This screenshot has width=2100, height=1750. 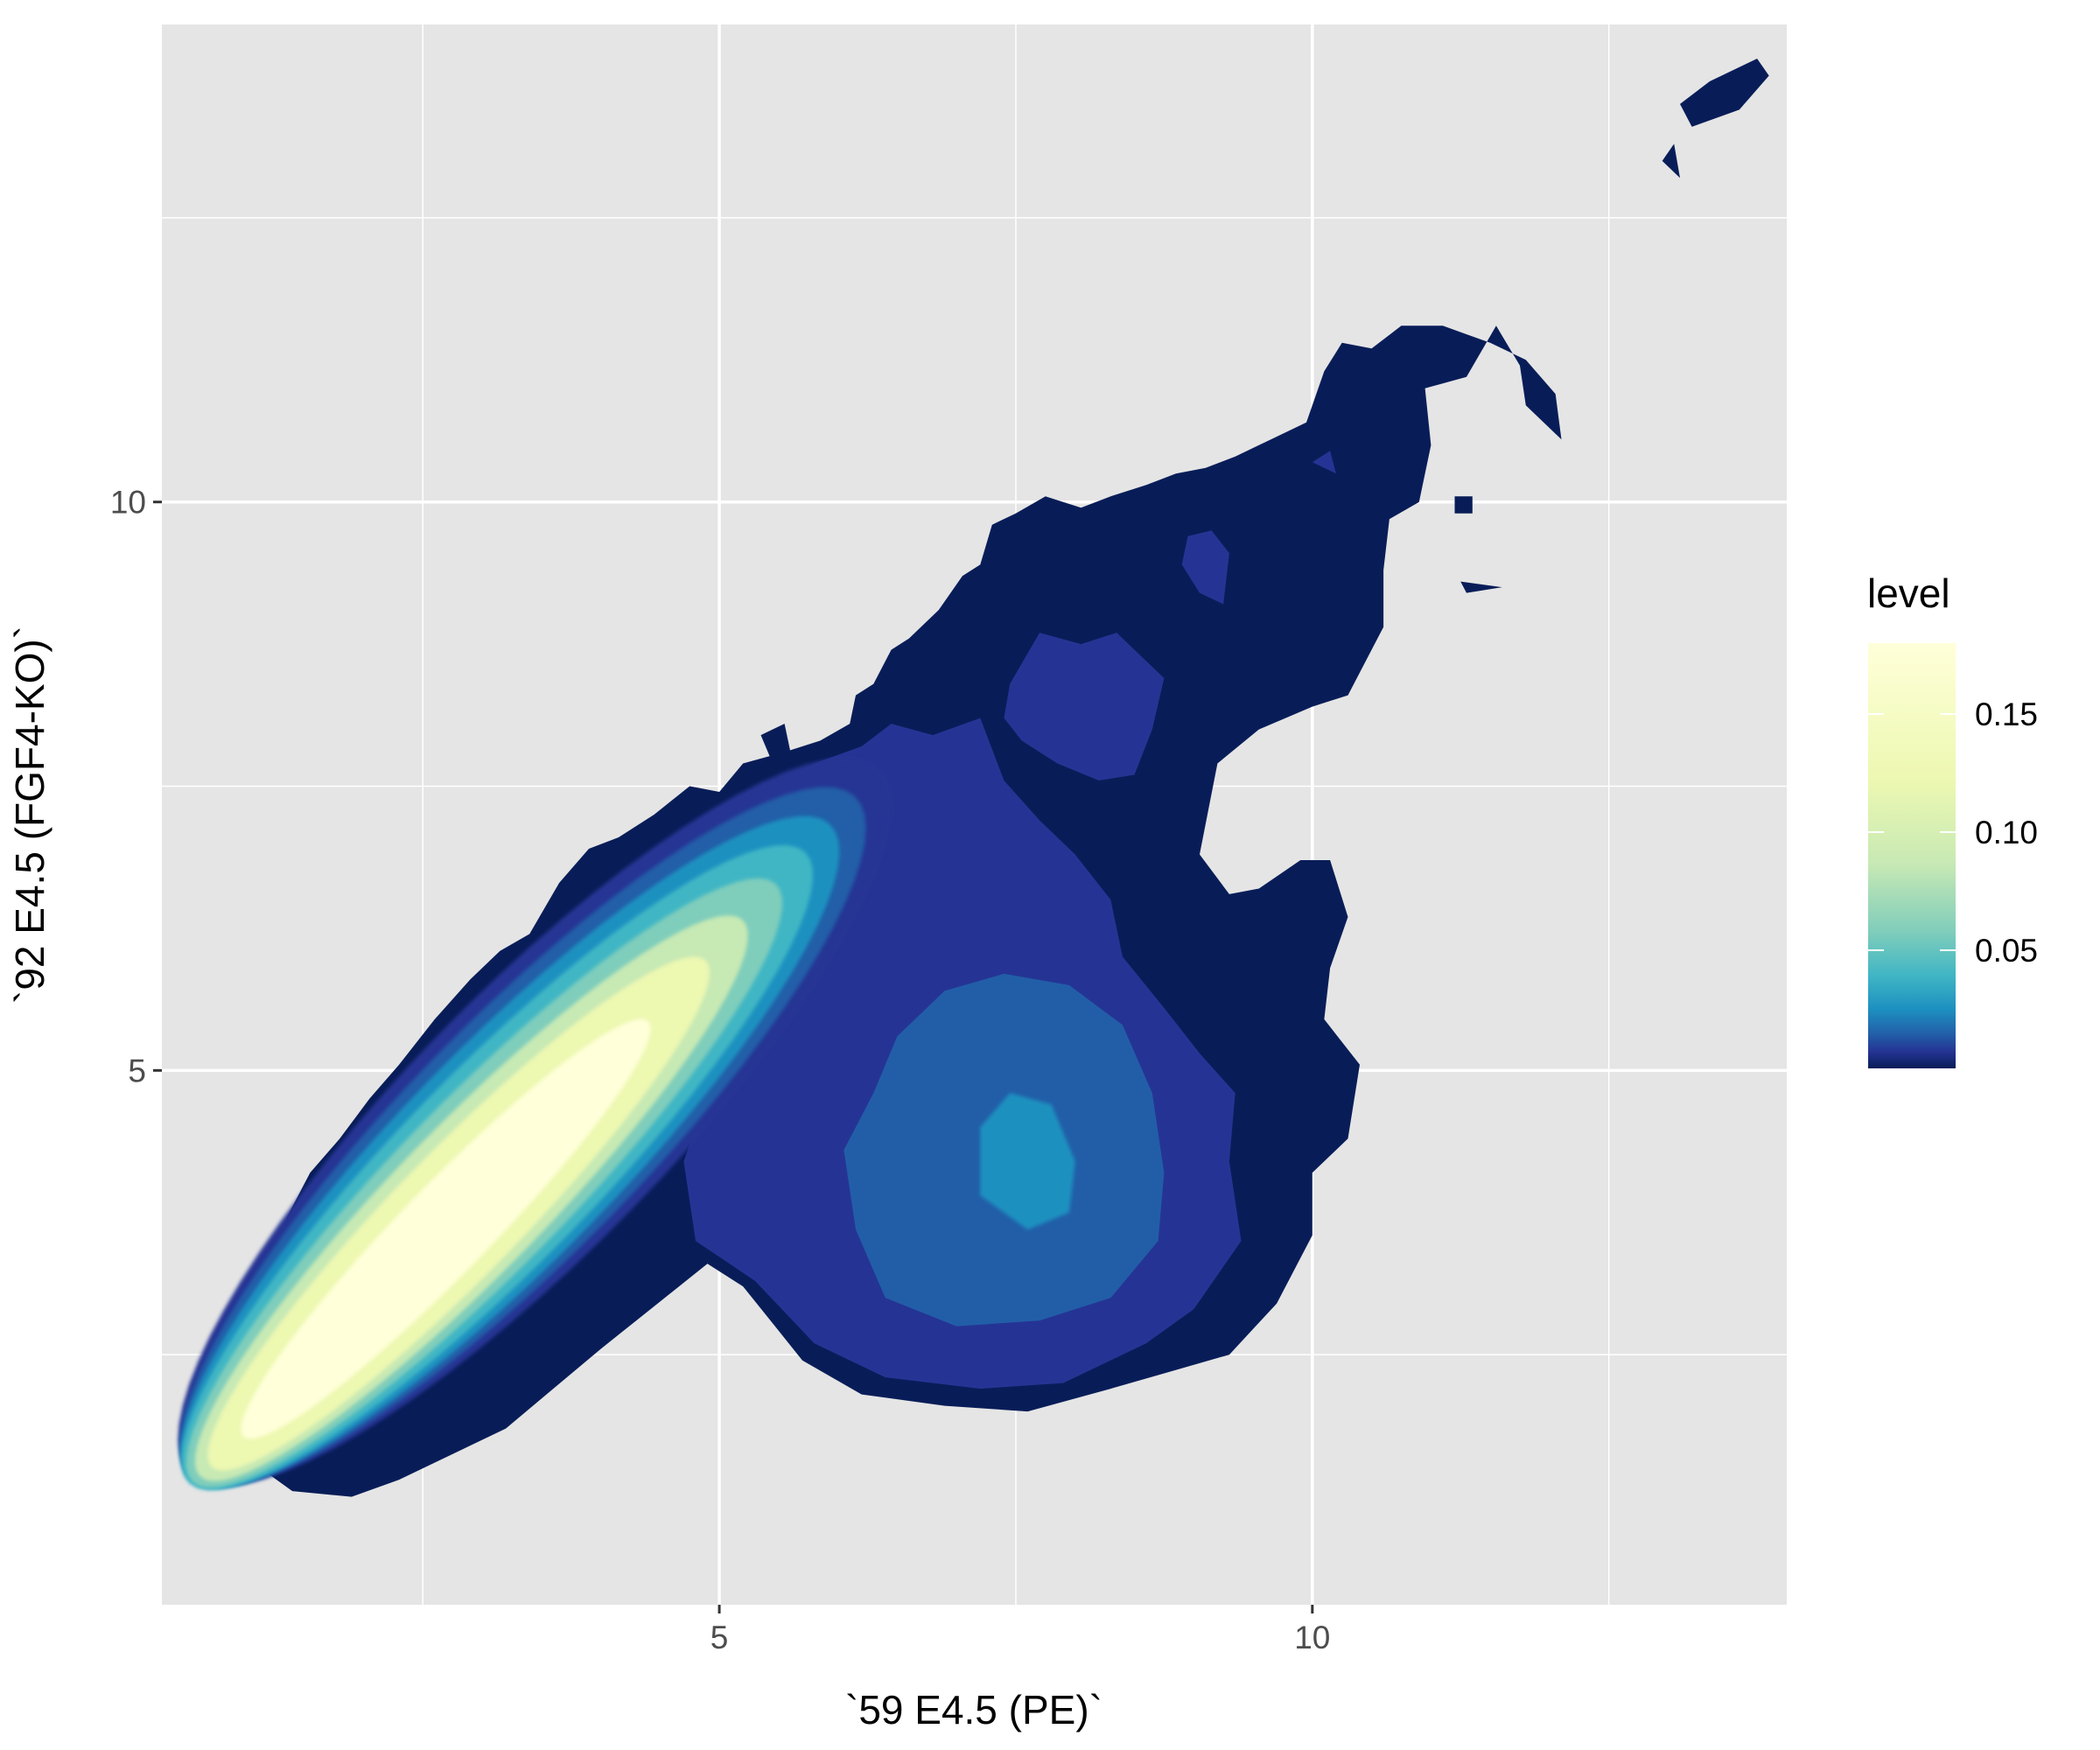 What do you see at coordinates (1908, 593) in the screenshot?
I see `legend-title: level` at bounding box center [1908, 593].